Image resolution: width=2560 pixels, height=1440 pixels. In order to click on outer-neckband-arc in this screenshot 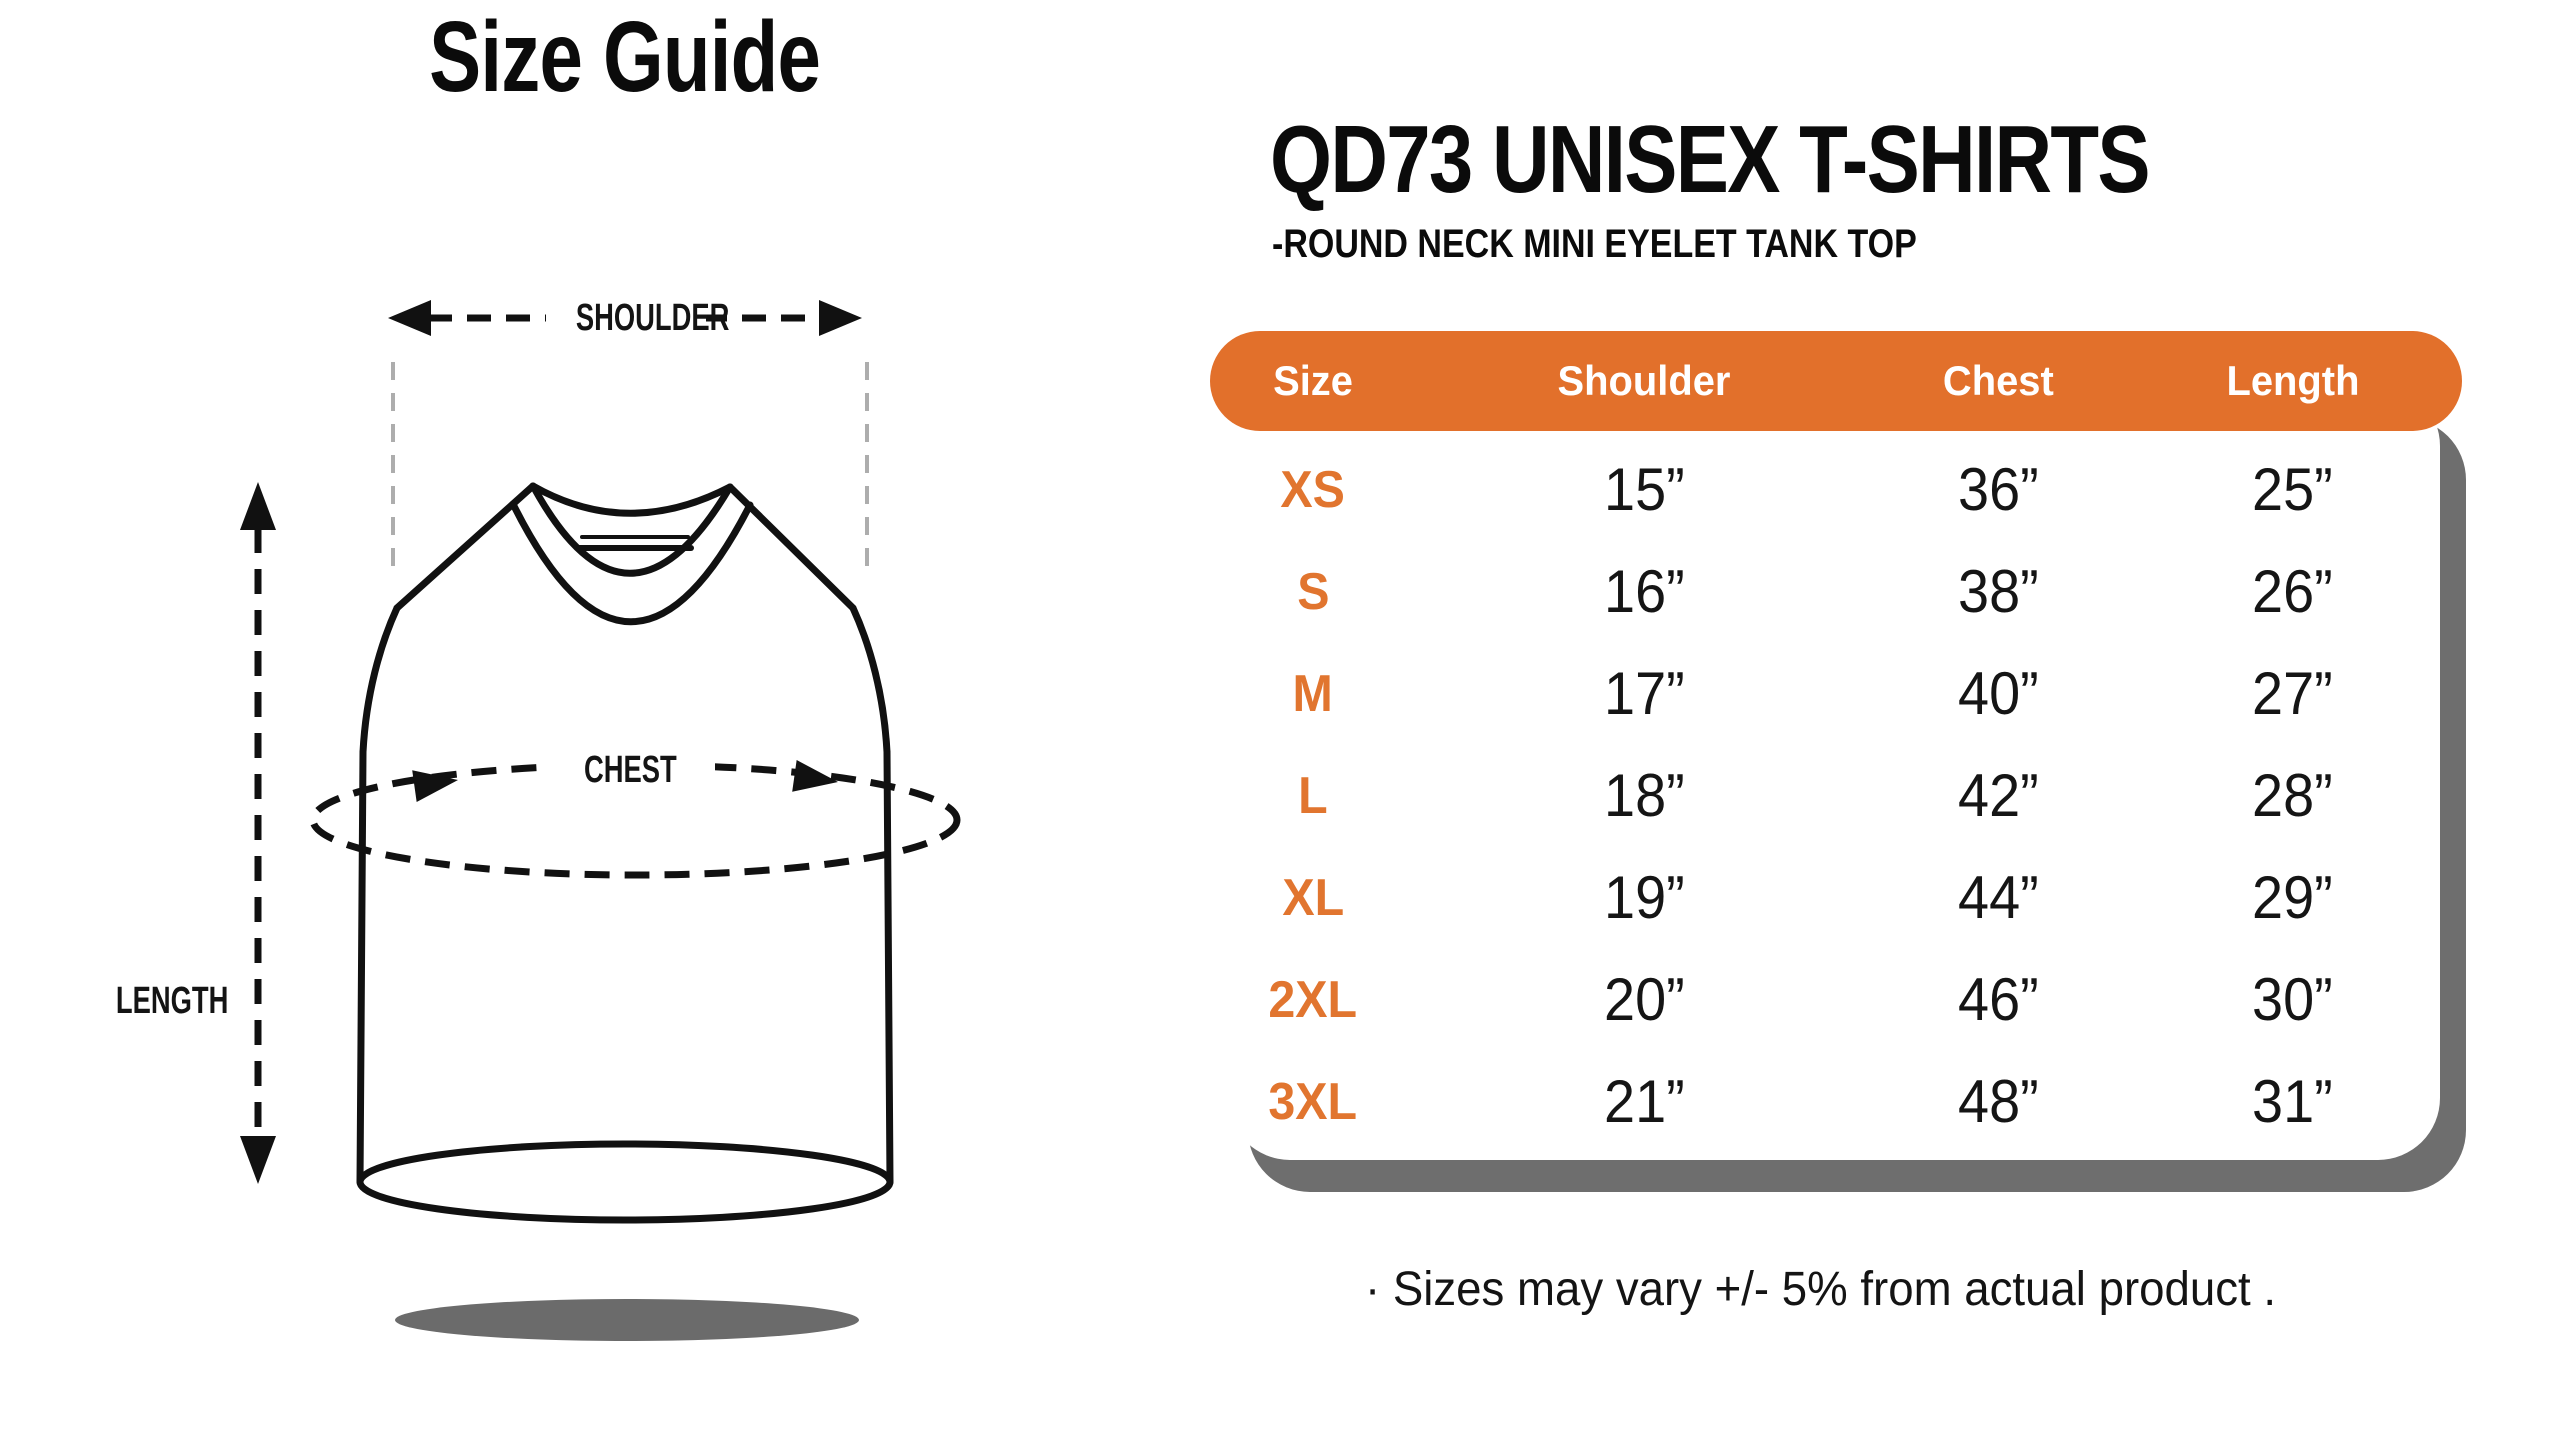, I will do `click(631, 563)`.